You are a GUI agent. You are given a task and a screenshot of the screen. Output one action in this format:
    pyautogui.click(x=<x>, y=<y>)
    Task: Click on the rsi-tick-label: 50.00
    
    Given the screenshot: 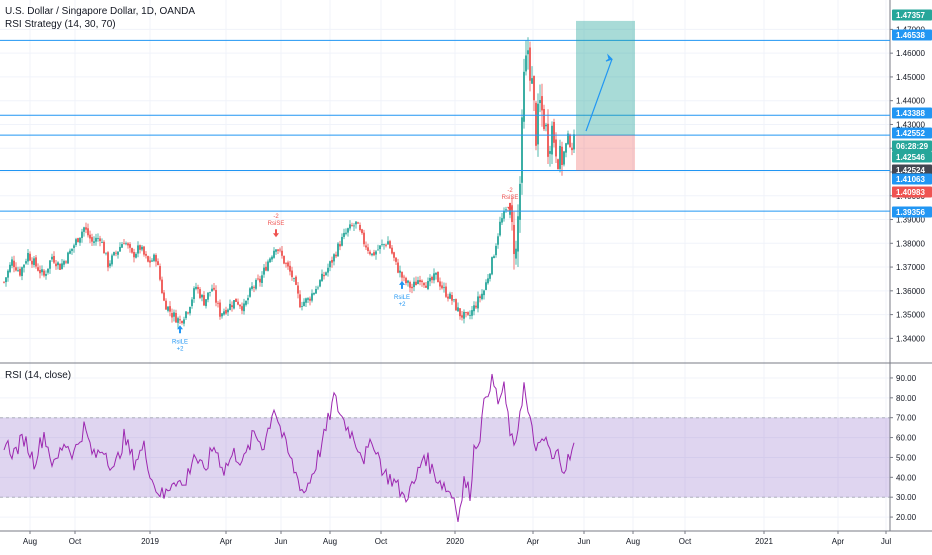 What is the action you would take?
    pyautogui.click(x=906, y=457)
    